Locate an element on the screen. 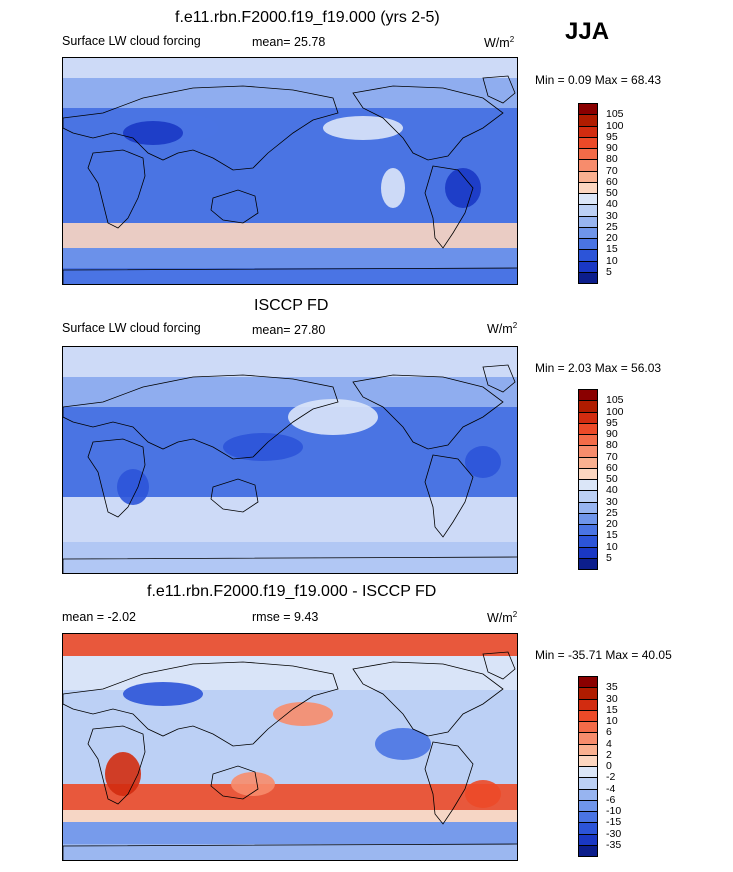 This screenshot has height=872, width=733. panel3-minmax: Min = -35.71 Max = 40.05 is located at coordinates (603, 655).